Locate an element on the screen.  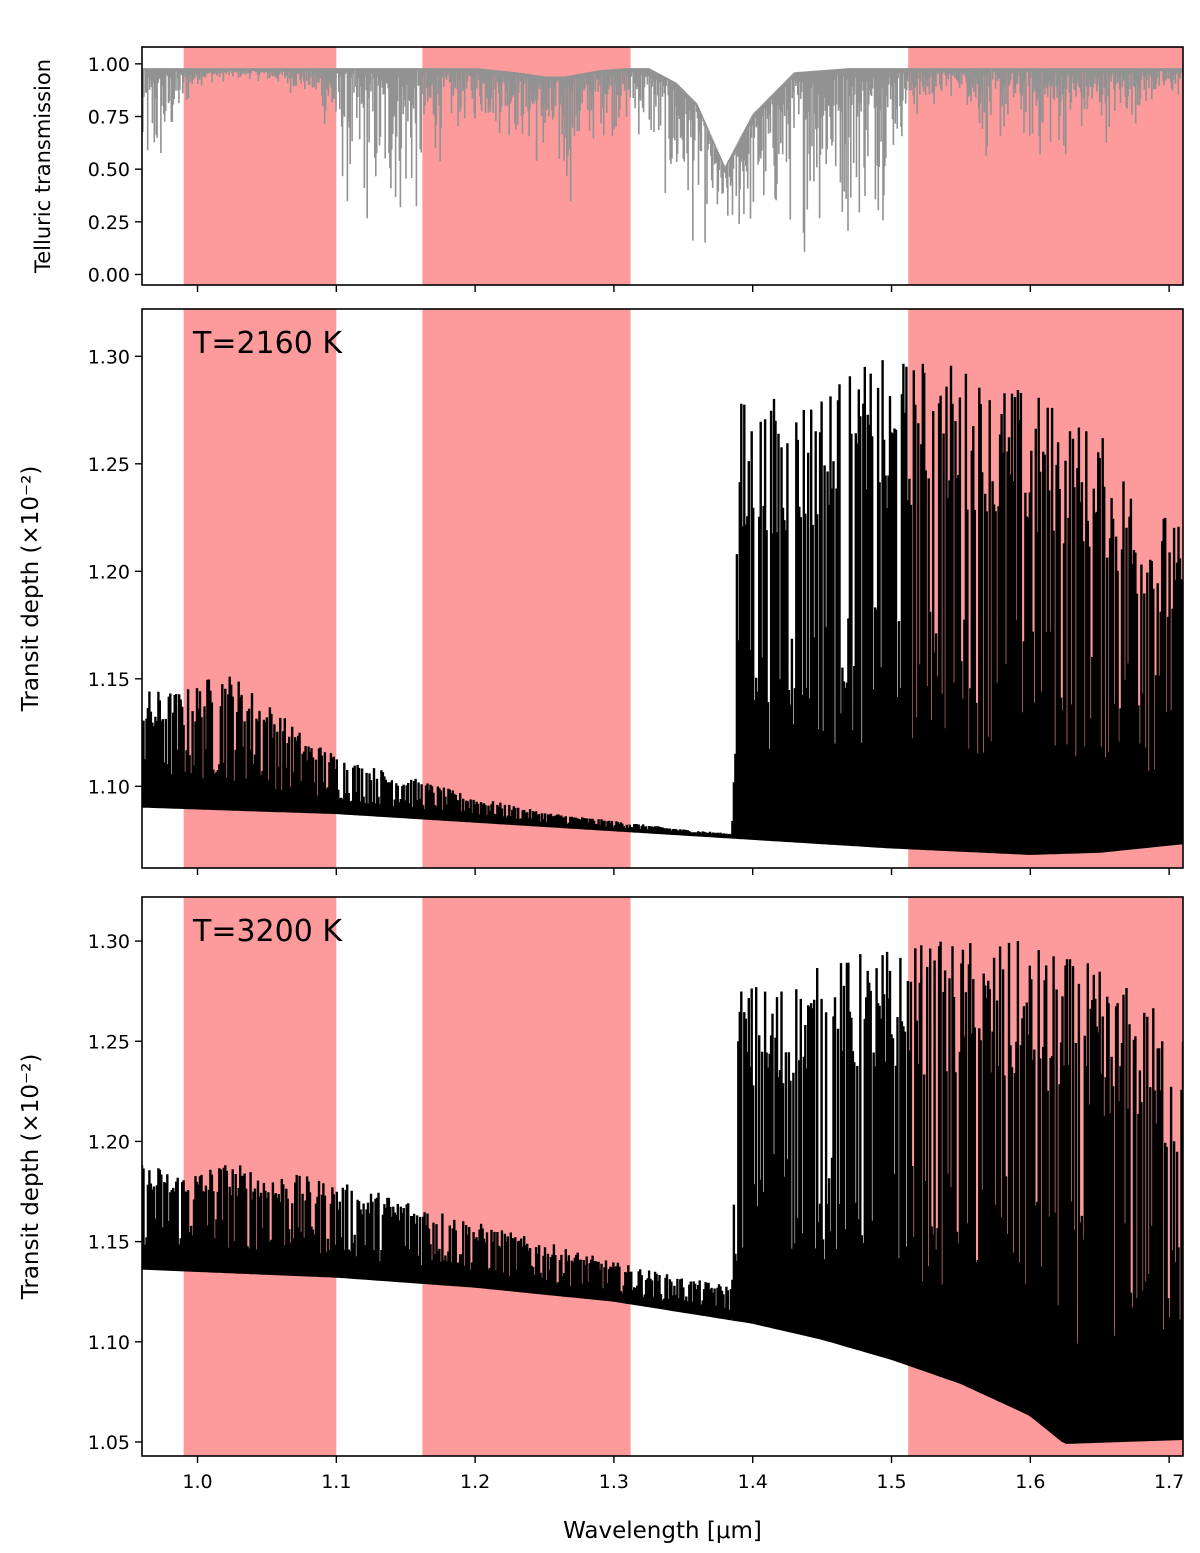
t3200-ylabel: Transit depth (×10⁻²) is located at coordinates (31, 1177).